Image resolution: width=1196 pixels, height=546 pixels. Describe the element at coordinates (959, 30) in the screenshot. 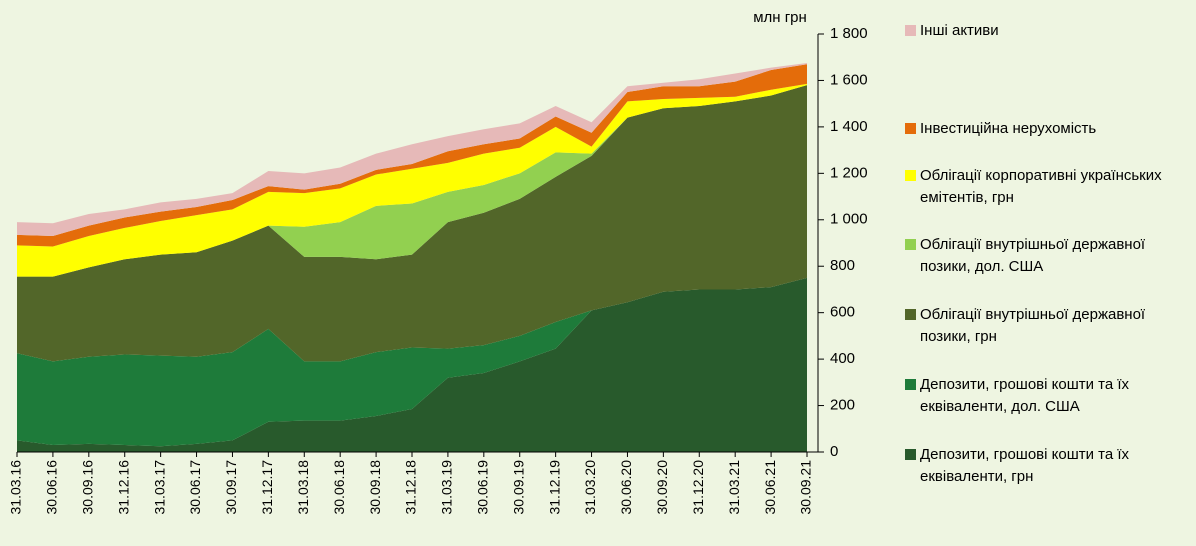

I see `legend-label: Інші активи` at that location.